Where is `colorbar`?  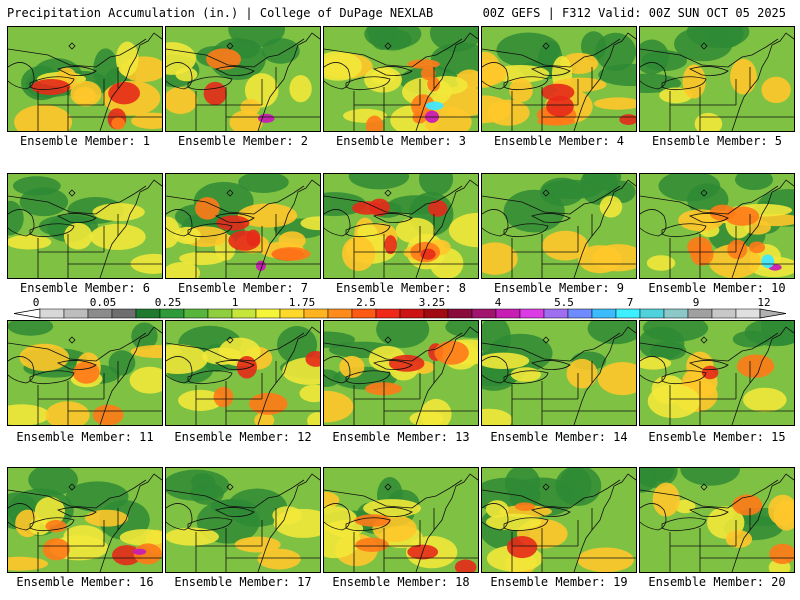
colorbar is located at coordinates (400, 313).